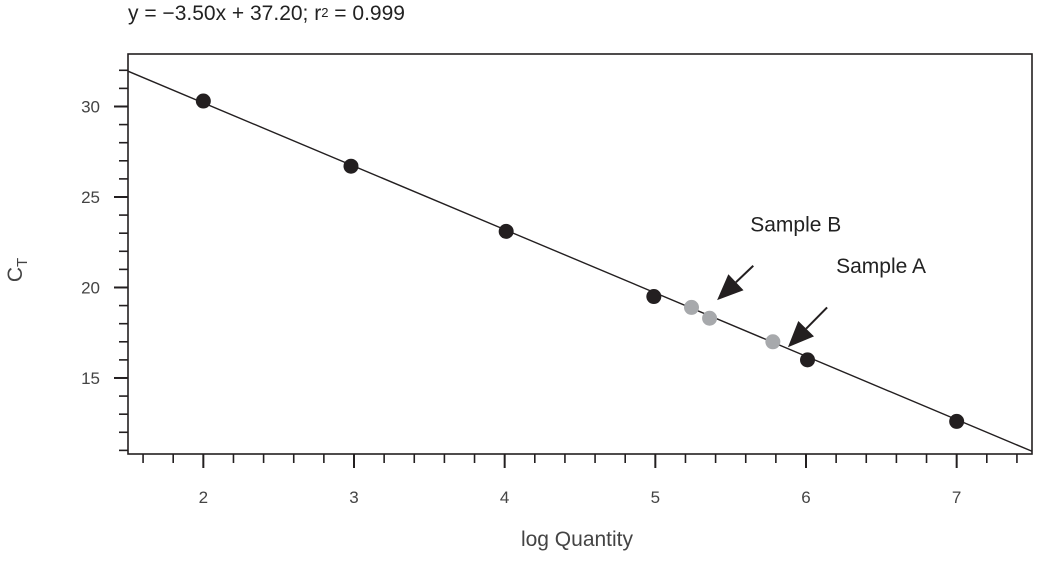  I want to click on arrow-sample-b-shaft, so click(744, 274).